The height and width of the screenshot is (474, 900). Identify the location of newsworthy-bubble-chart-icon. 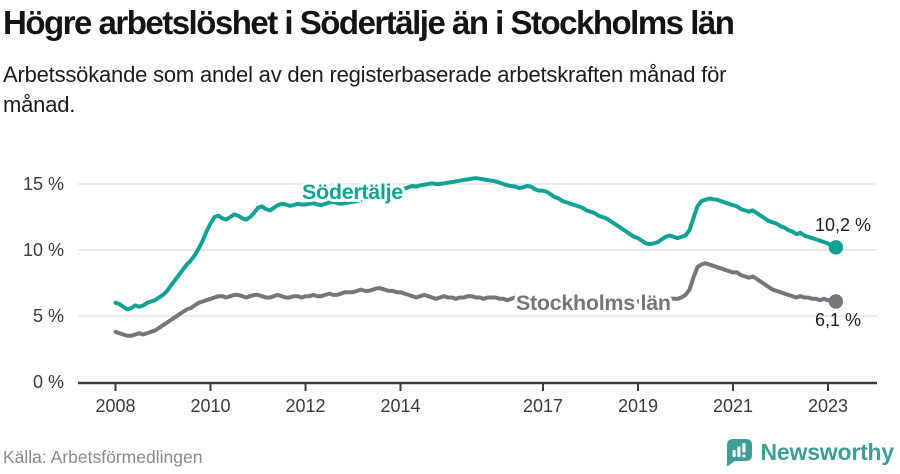
(739, 453).